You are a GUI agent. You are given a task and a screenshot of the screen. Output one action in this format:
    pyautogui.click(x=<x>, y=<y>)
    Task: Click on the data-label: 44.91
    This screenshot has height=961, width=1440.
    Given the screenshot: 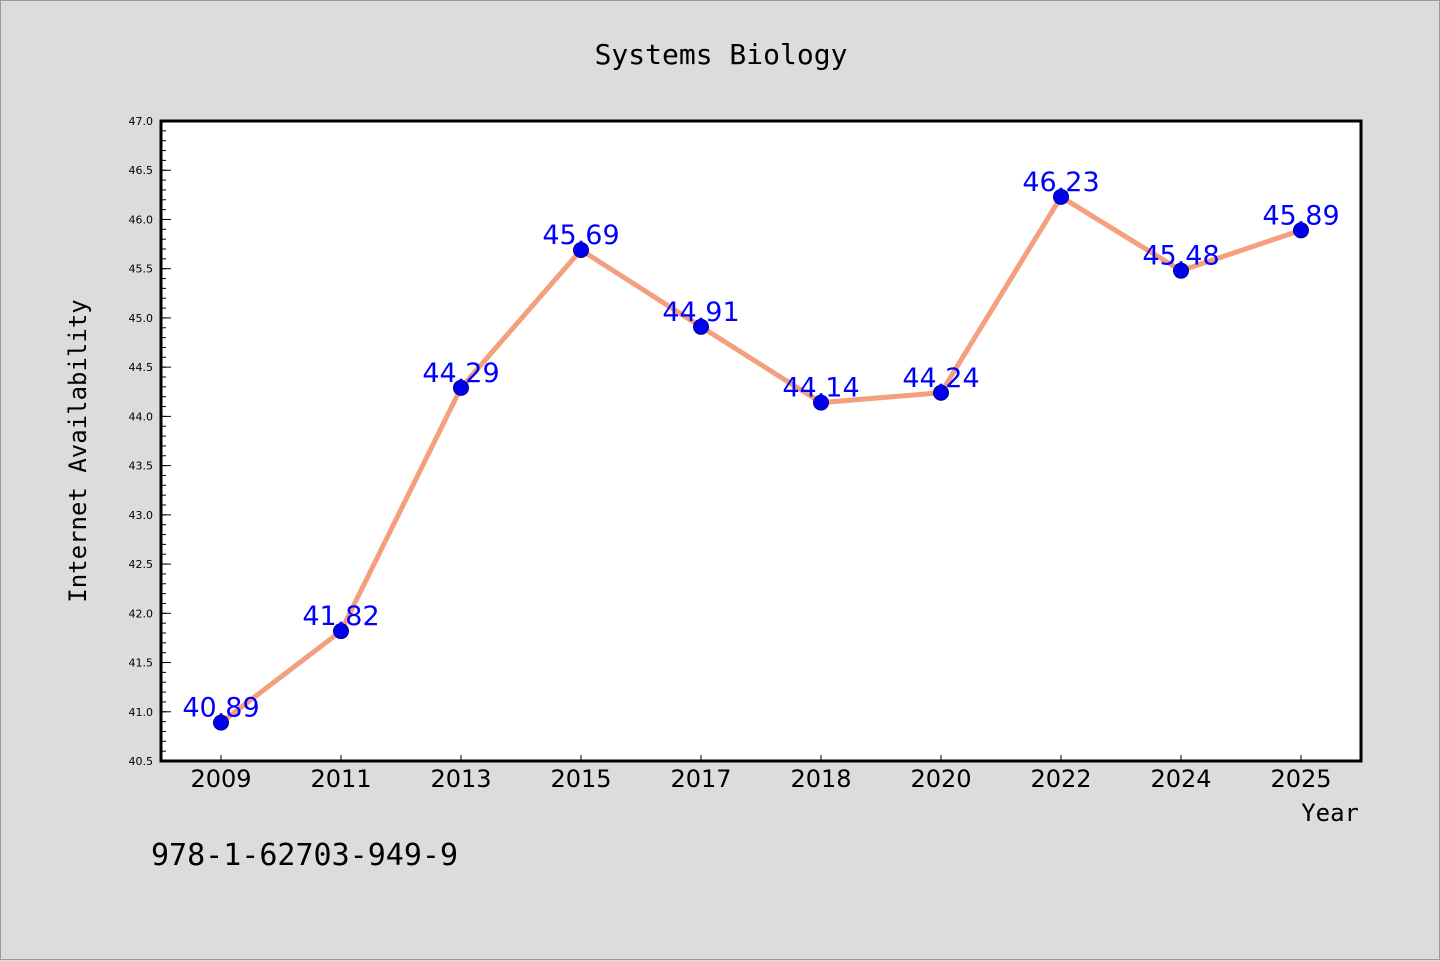 What is the action you would take?
    pyautogui.click(x=700, y=312)
    